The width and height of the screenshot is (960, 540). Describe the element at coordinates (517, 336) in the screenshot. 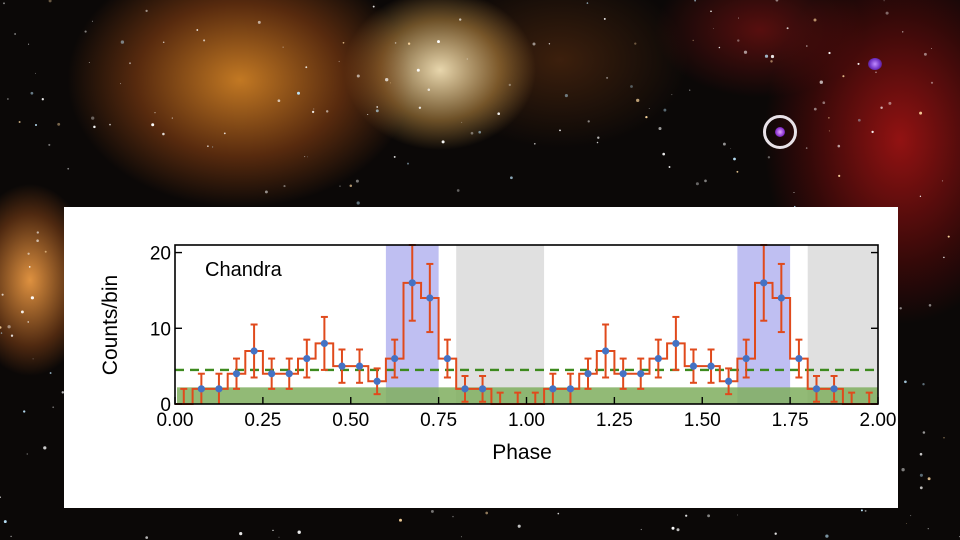

I see `data-points` at that location.